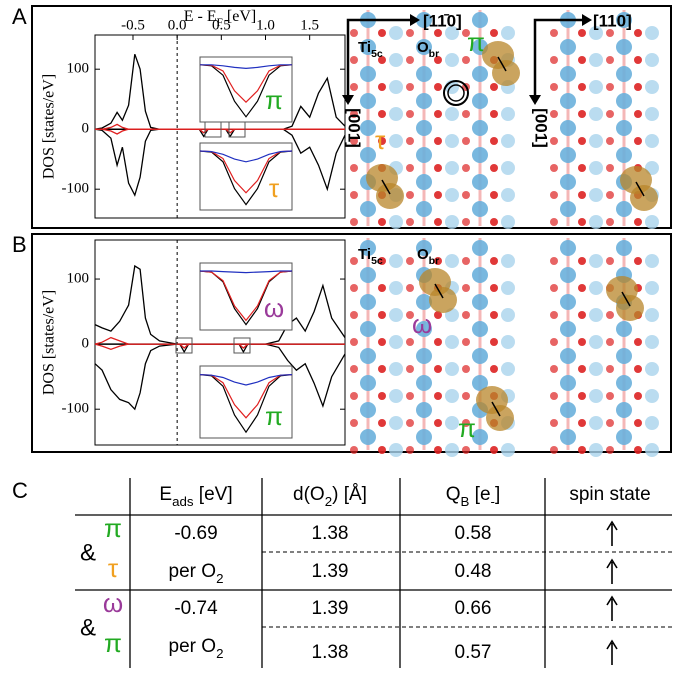  I want to click on table-header-part: -, so click(493, 501).